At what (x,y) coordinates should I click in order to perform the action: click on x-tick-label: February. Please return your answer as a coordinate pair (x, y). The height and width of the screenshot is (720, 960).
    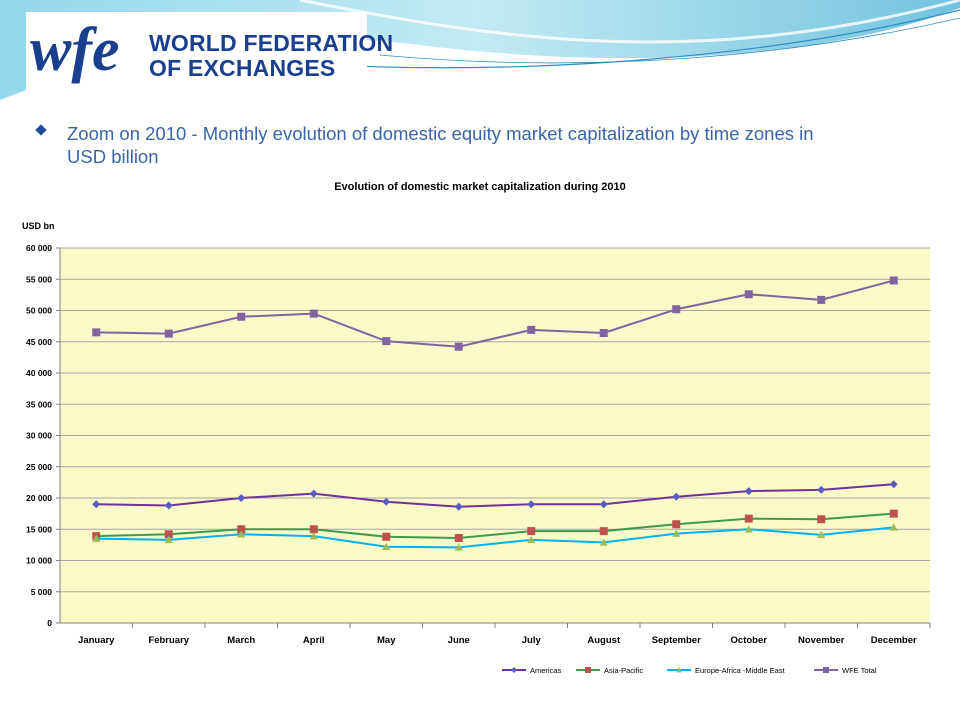
    Looking at the image, I should click on (168, 640).